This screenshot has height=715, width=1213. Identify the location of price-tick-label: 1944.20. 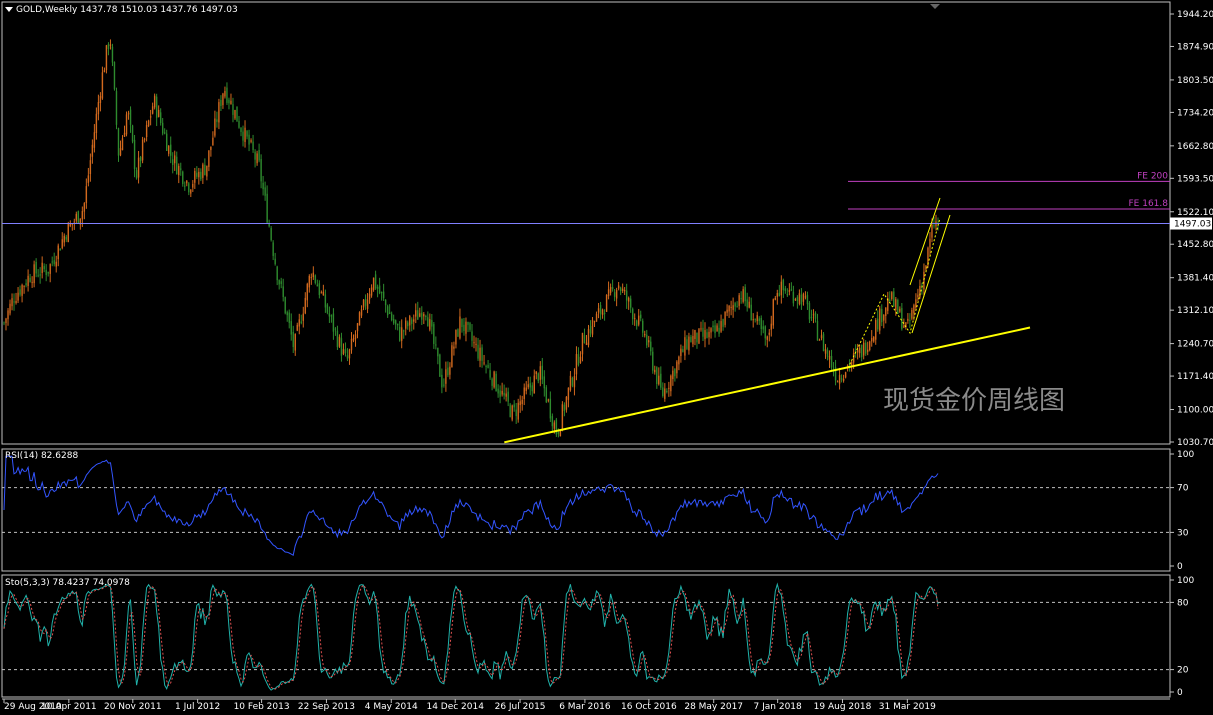
(1195, 15).